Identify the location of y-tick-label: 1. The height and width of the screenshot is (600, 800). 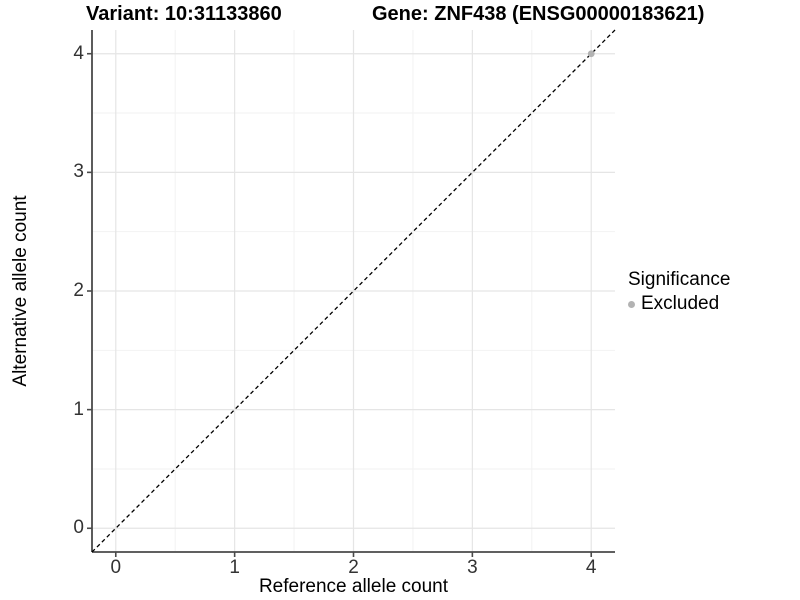
(78, 409).